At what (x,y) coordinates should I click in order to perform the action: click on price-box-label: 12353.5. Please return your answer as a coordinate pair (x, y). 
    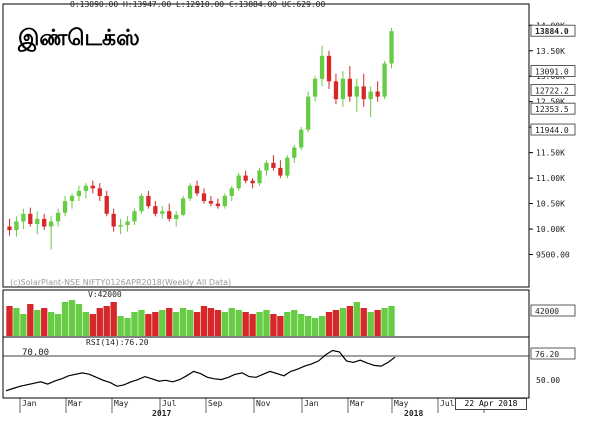
    Looking at the image, I should click on (552, 109).